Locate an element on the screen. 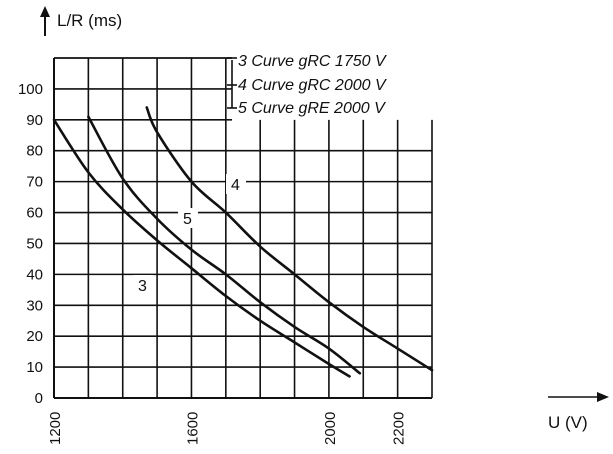 This screenshot has width=613, height=454. curve-label-3-text: 3 is located at coordinates (142, 286).